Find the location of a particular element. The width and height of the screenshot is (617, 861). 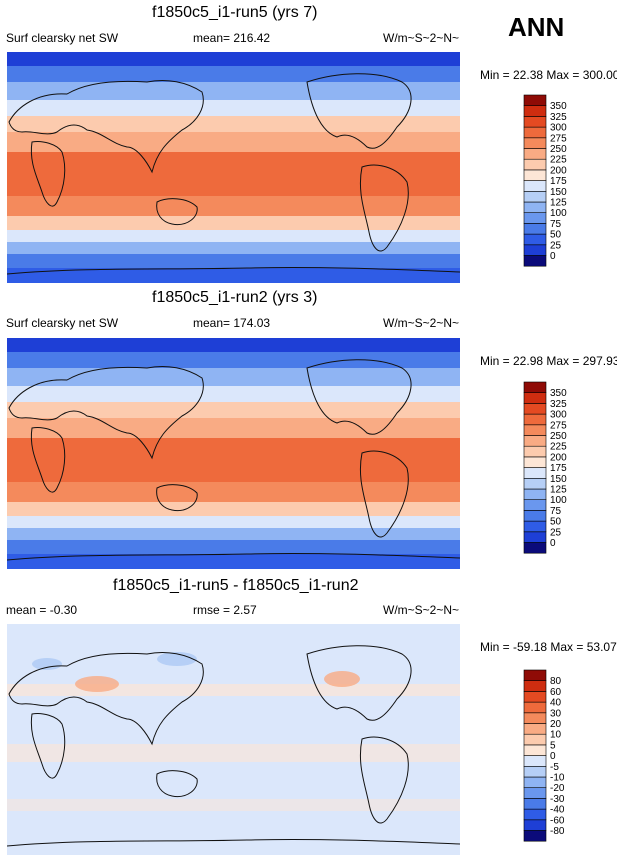

colorbar-tick-label: -40 is located at coordinates (557, 810).